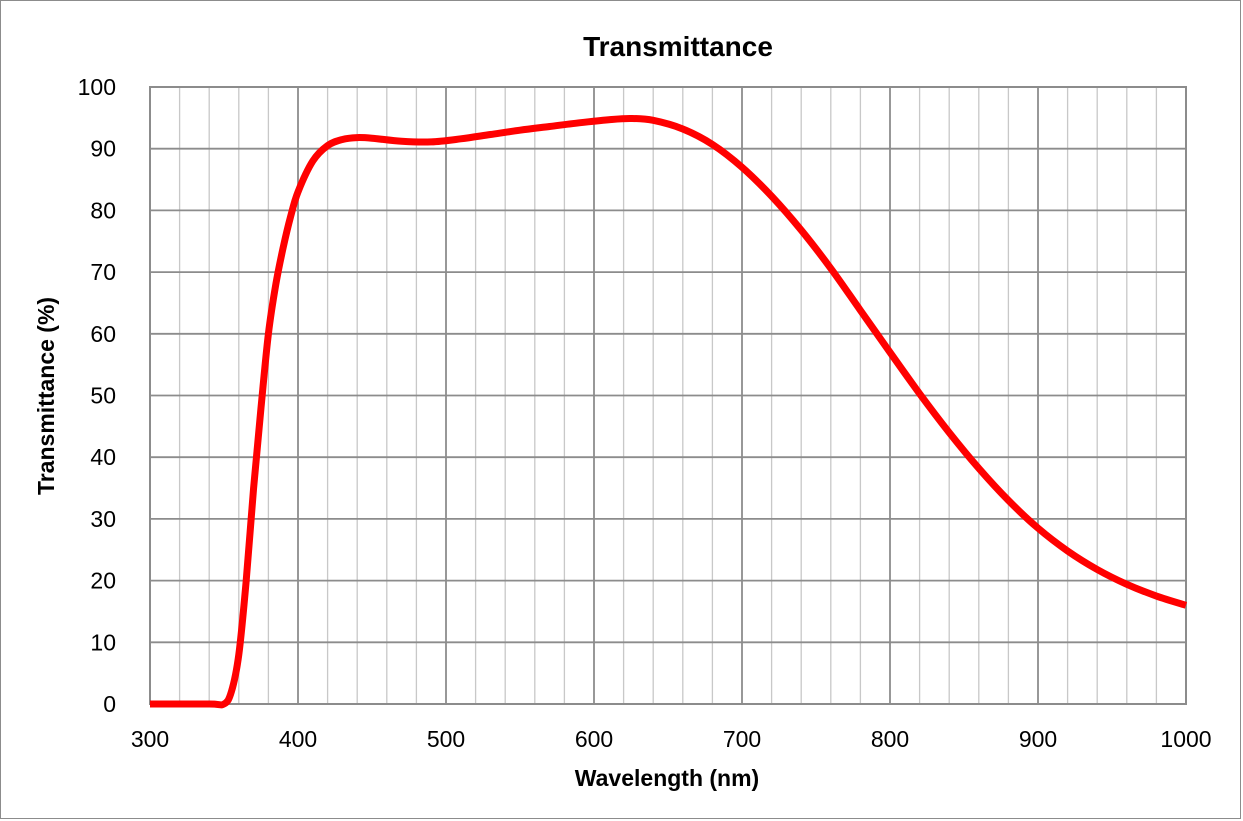 Image resolution: width=1243 pixels, height=821 pixels. What do you see at coordinates (890, 739) in the screenshot?
I see `x-tick-label: 800` at bounding box center [890, 739].